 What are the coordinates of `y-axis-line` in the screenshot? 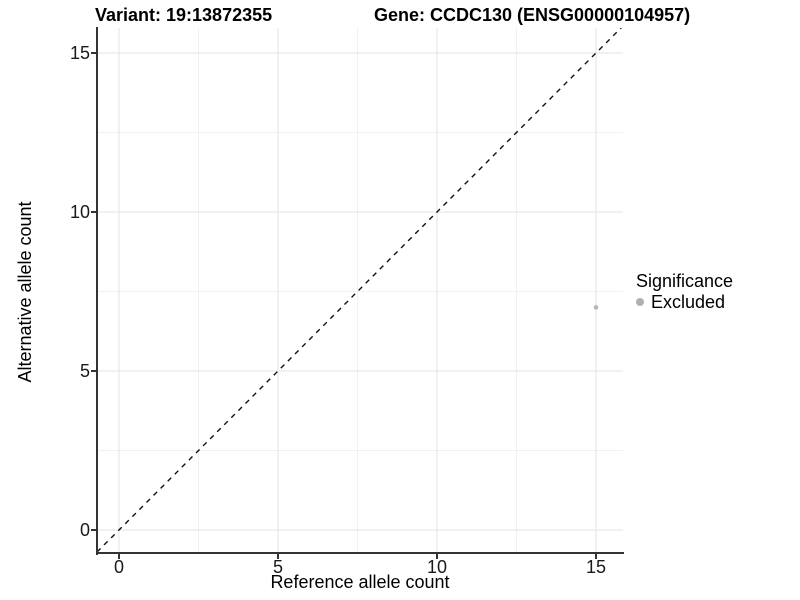 It's located at (97, 291).